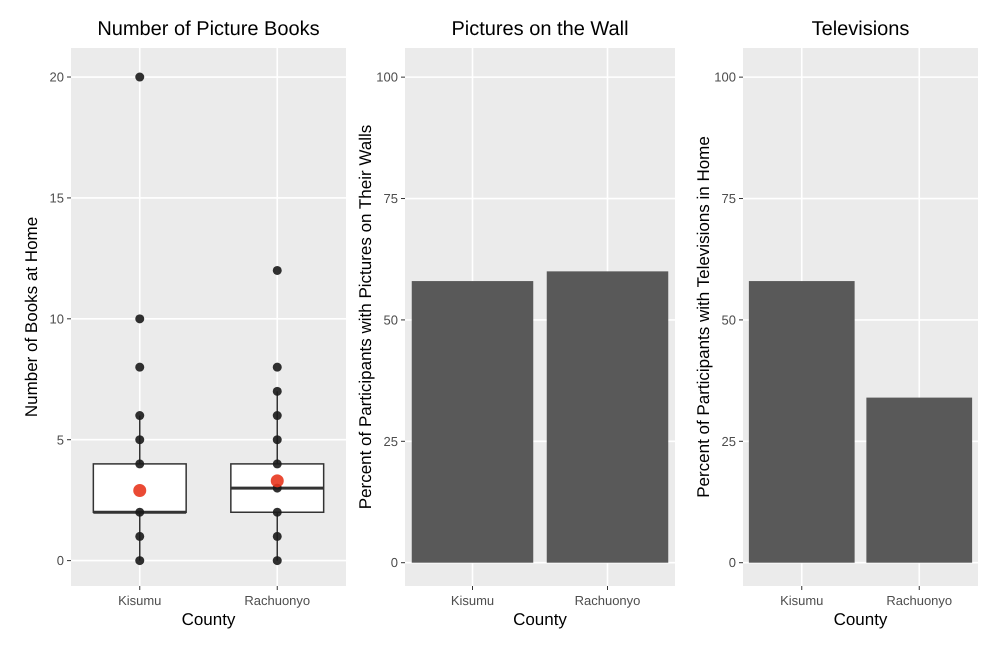 The height and width of the screenshot is (646, 991). Describe the element at coordinates (31, 317) in the screenshot. I see `y-axis-title: Number of Books at Home` at that location.